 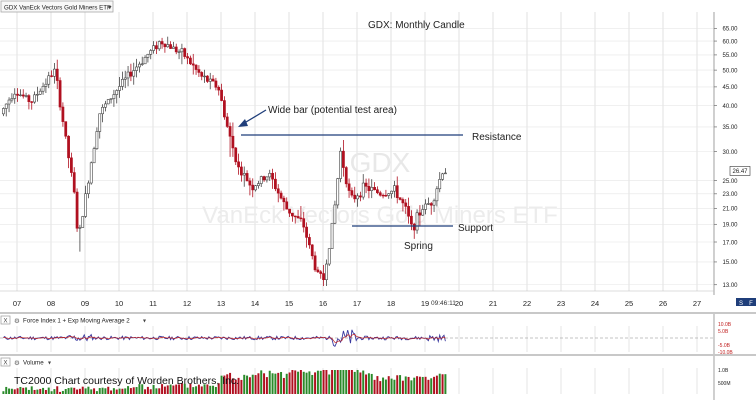 I want to click on watermark-symbol: GDX, so click(x=380, y=162).